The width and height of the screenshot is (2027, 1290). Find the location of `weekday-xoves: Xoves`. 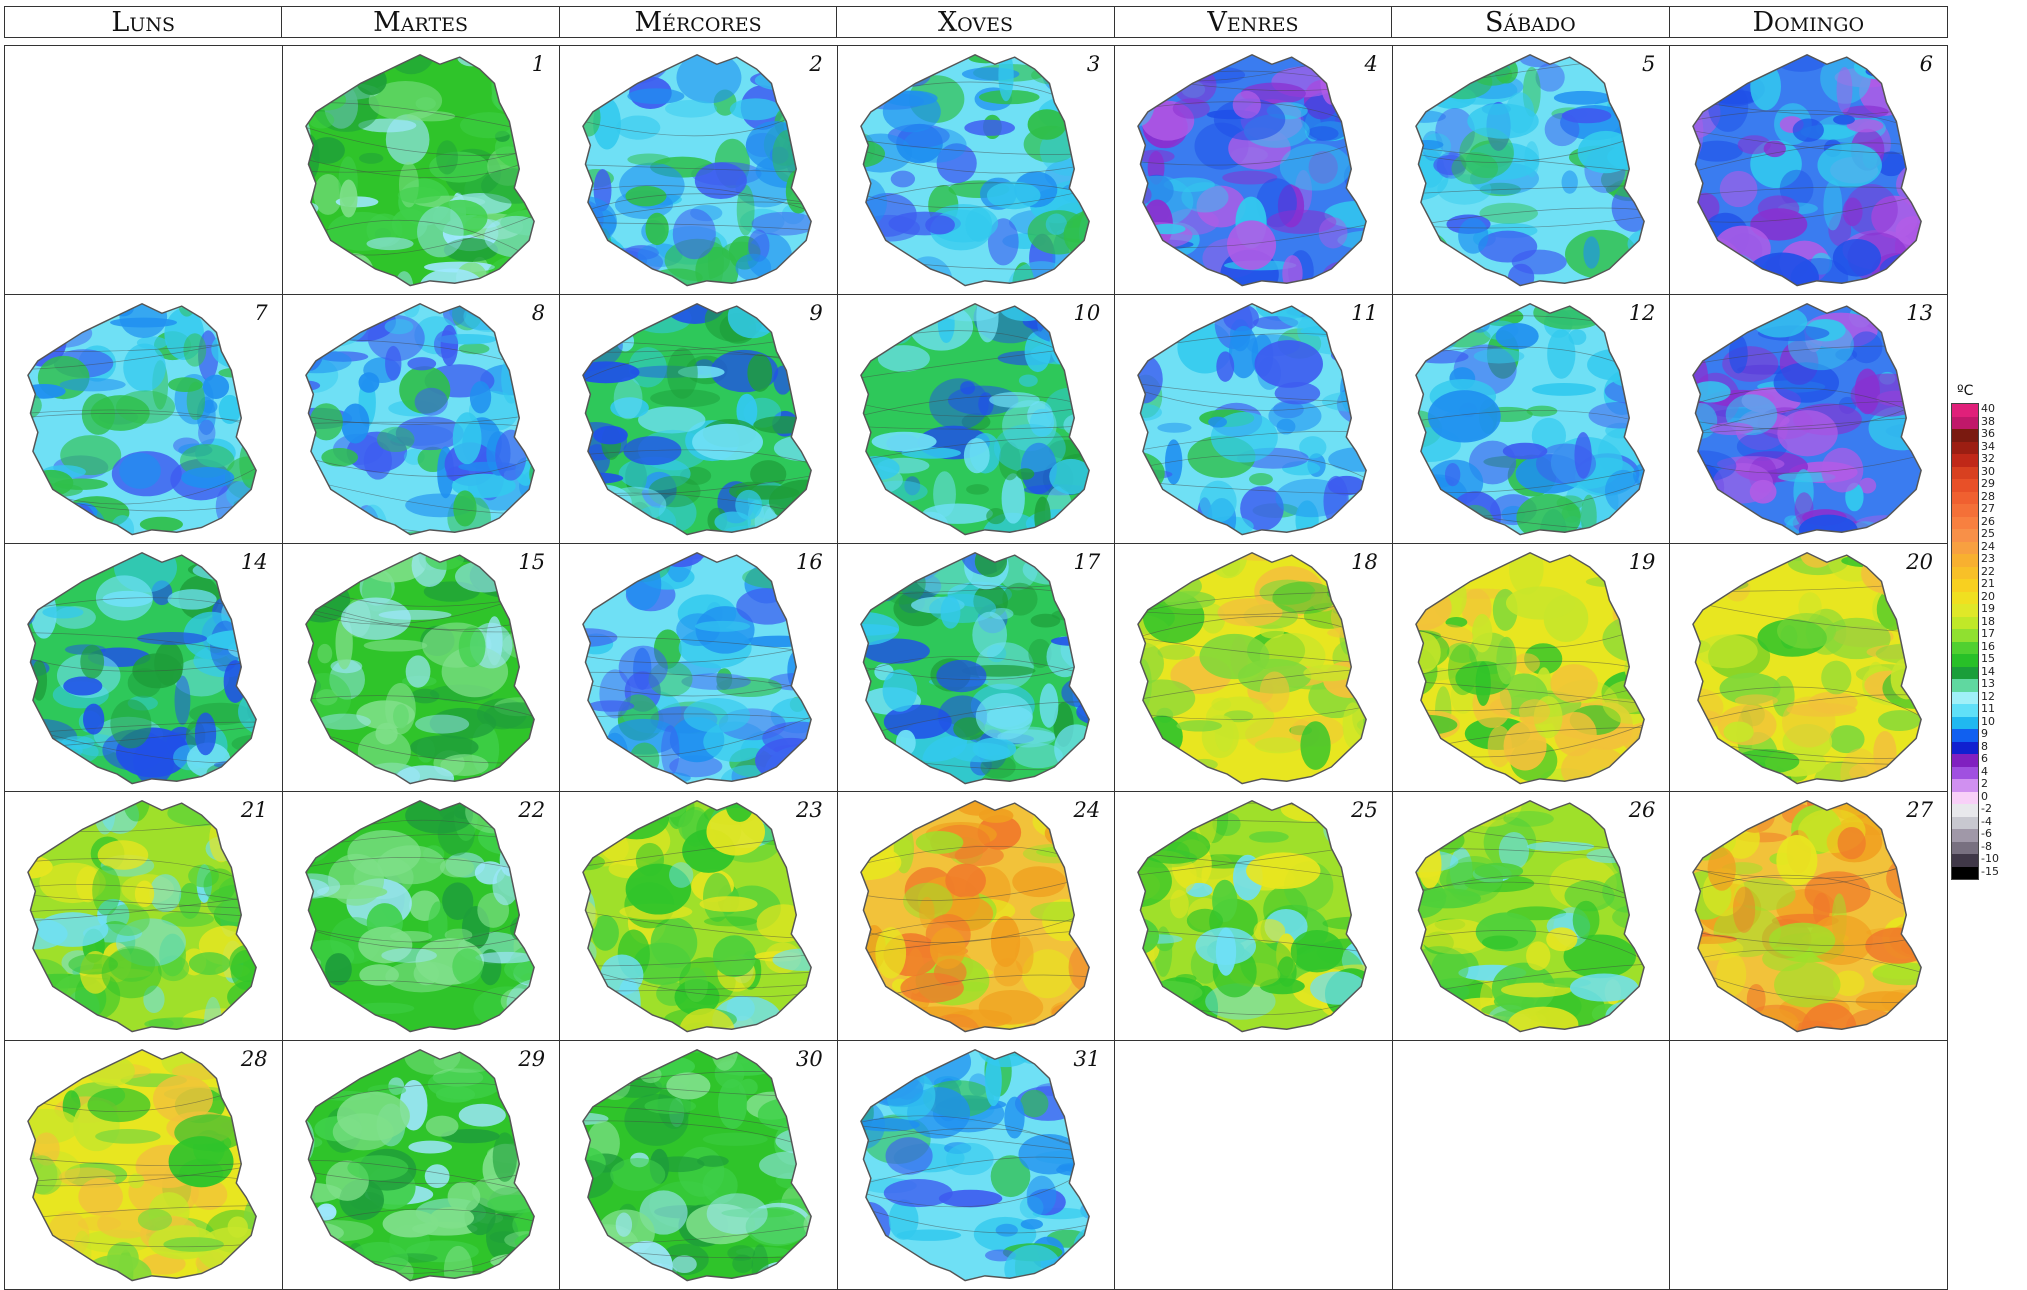

weekday-xoves: Xoves is located at coordinates (975, 22).